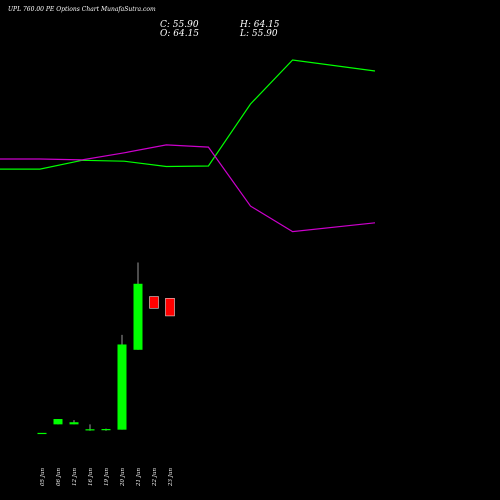  I want to click on x-tick-label: 12 Jun, so click(75, 477).